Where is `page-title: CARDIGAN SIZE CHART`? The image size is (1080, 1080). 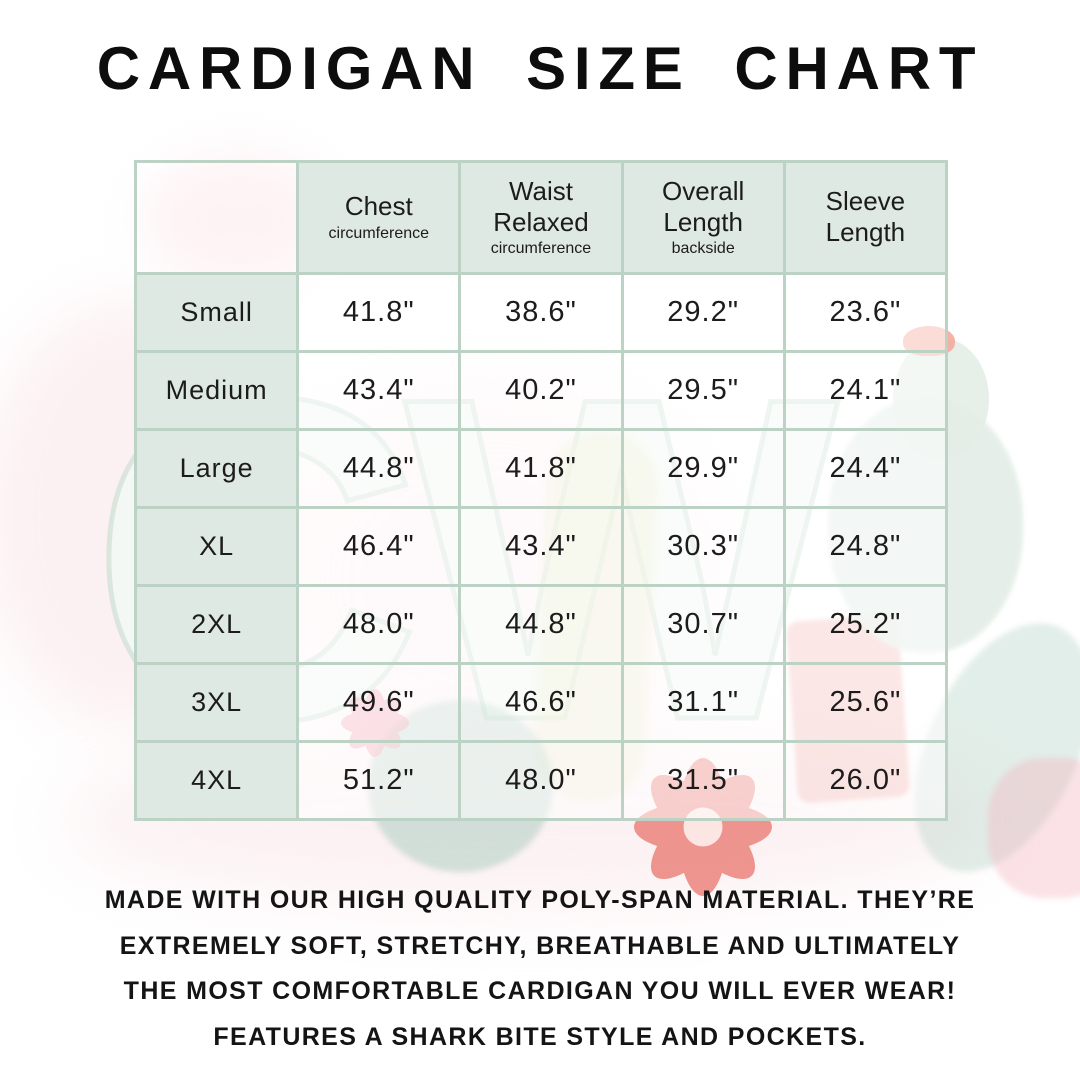 page-title: CARDIGAN SIZE CHART is located at coordinates (540, 68).